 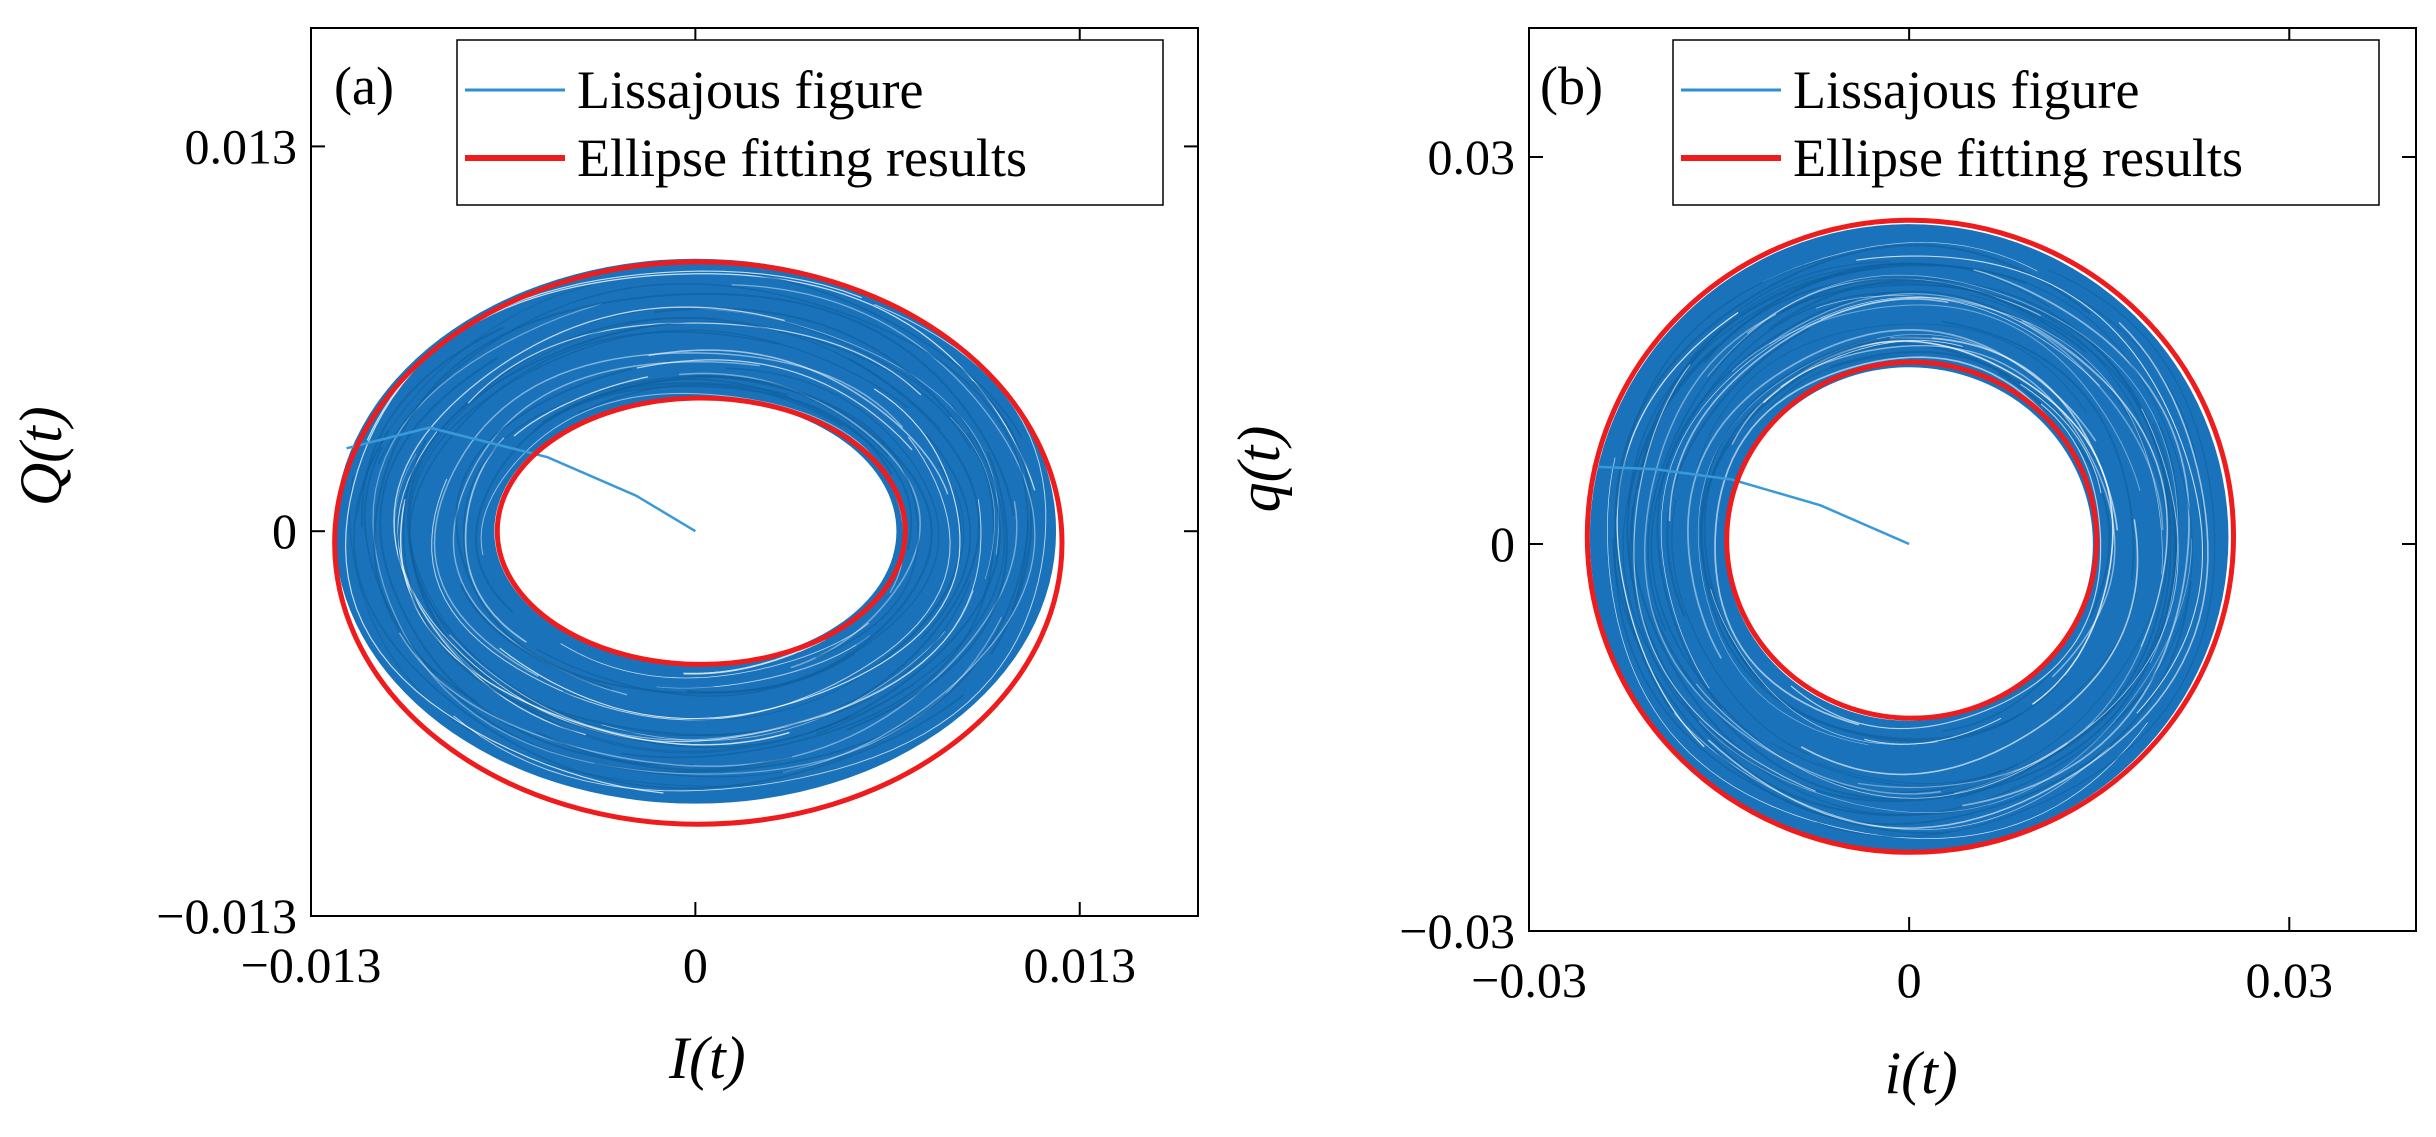 I want to click on panel-a-ytick-label: 0.013, so click(x=241, y=146).